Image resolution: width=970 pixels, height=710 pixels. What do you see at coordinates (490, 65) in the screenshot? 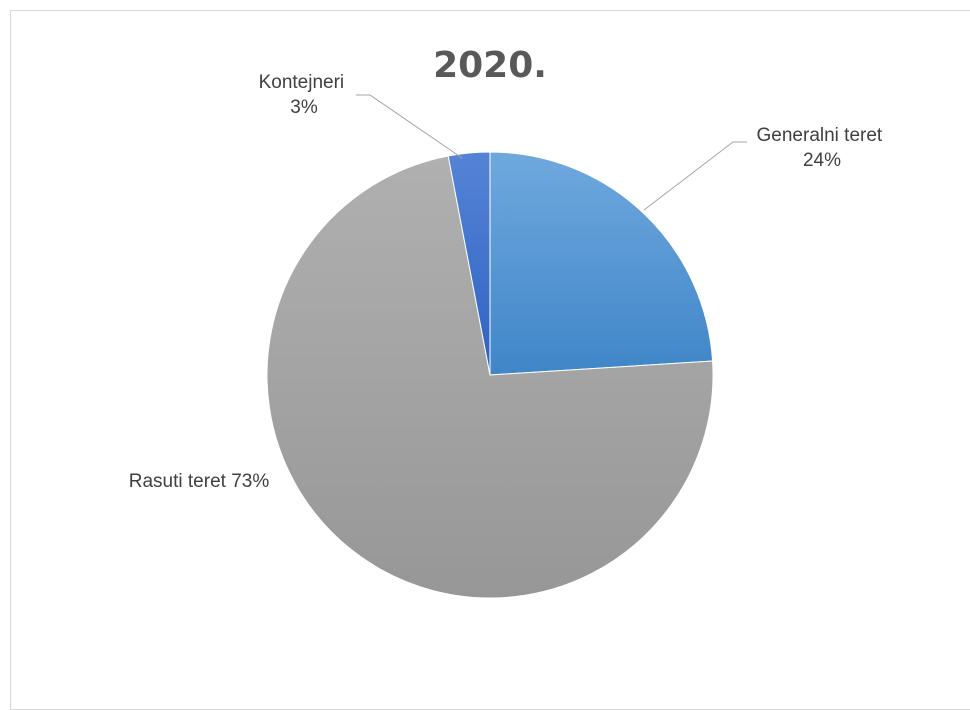
I see `chart-title: 2020.` at bounding box center [490, 65].